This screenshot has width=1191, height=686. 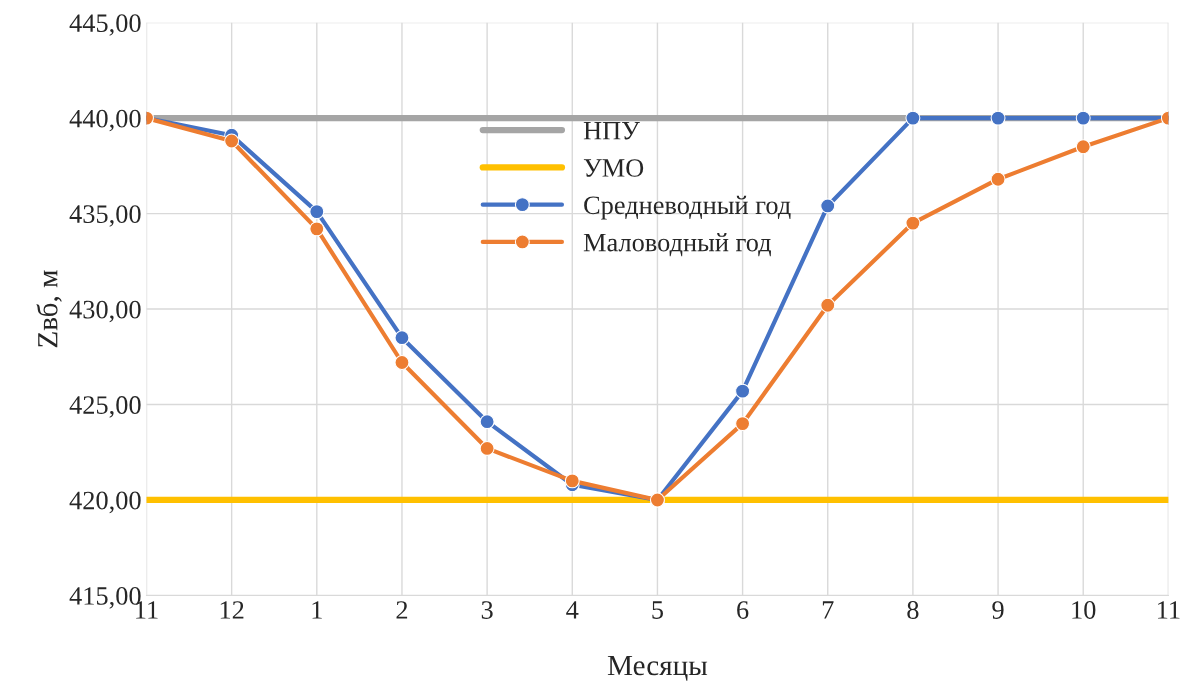 I want to click on x-tick-label: 10, so click(x=1084, y=610).